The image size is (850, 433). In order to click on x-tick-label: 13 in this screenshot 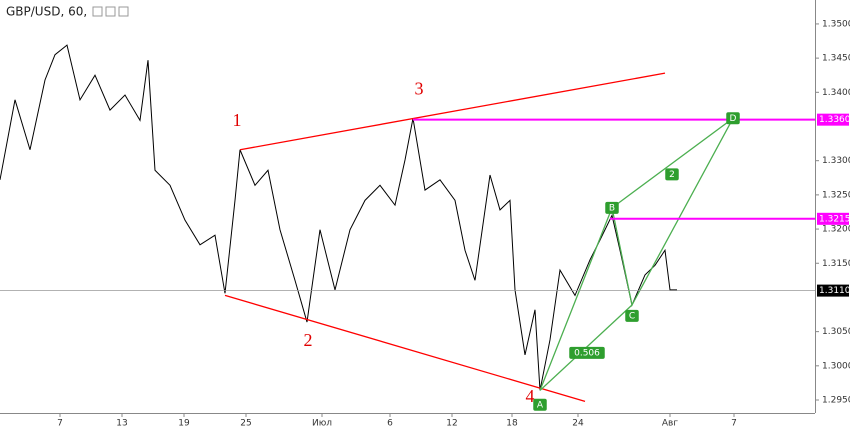, I will do `click(121, 424)`.